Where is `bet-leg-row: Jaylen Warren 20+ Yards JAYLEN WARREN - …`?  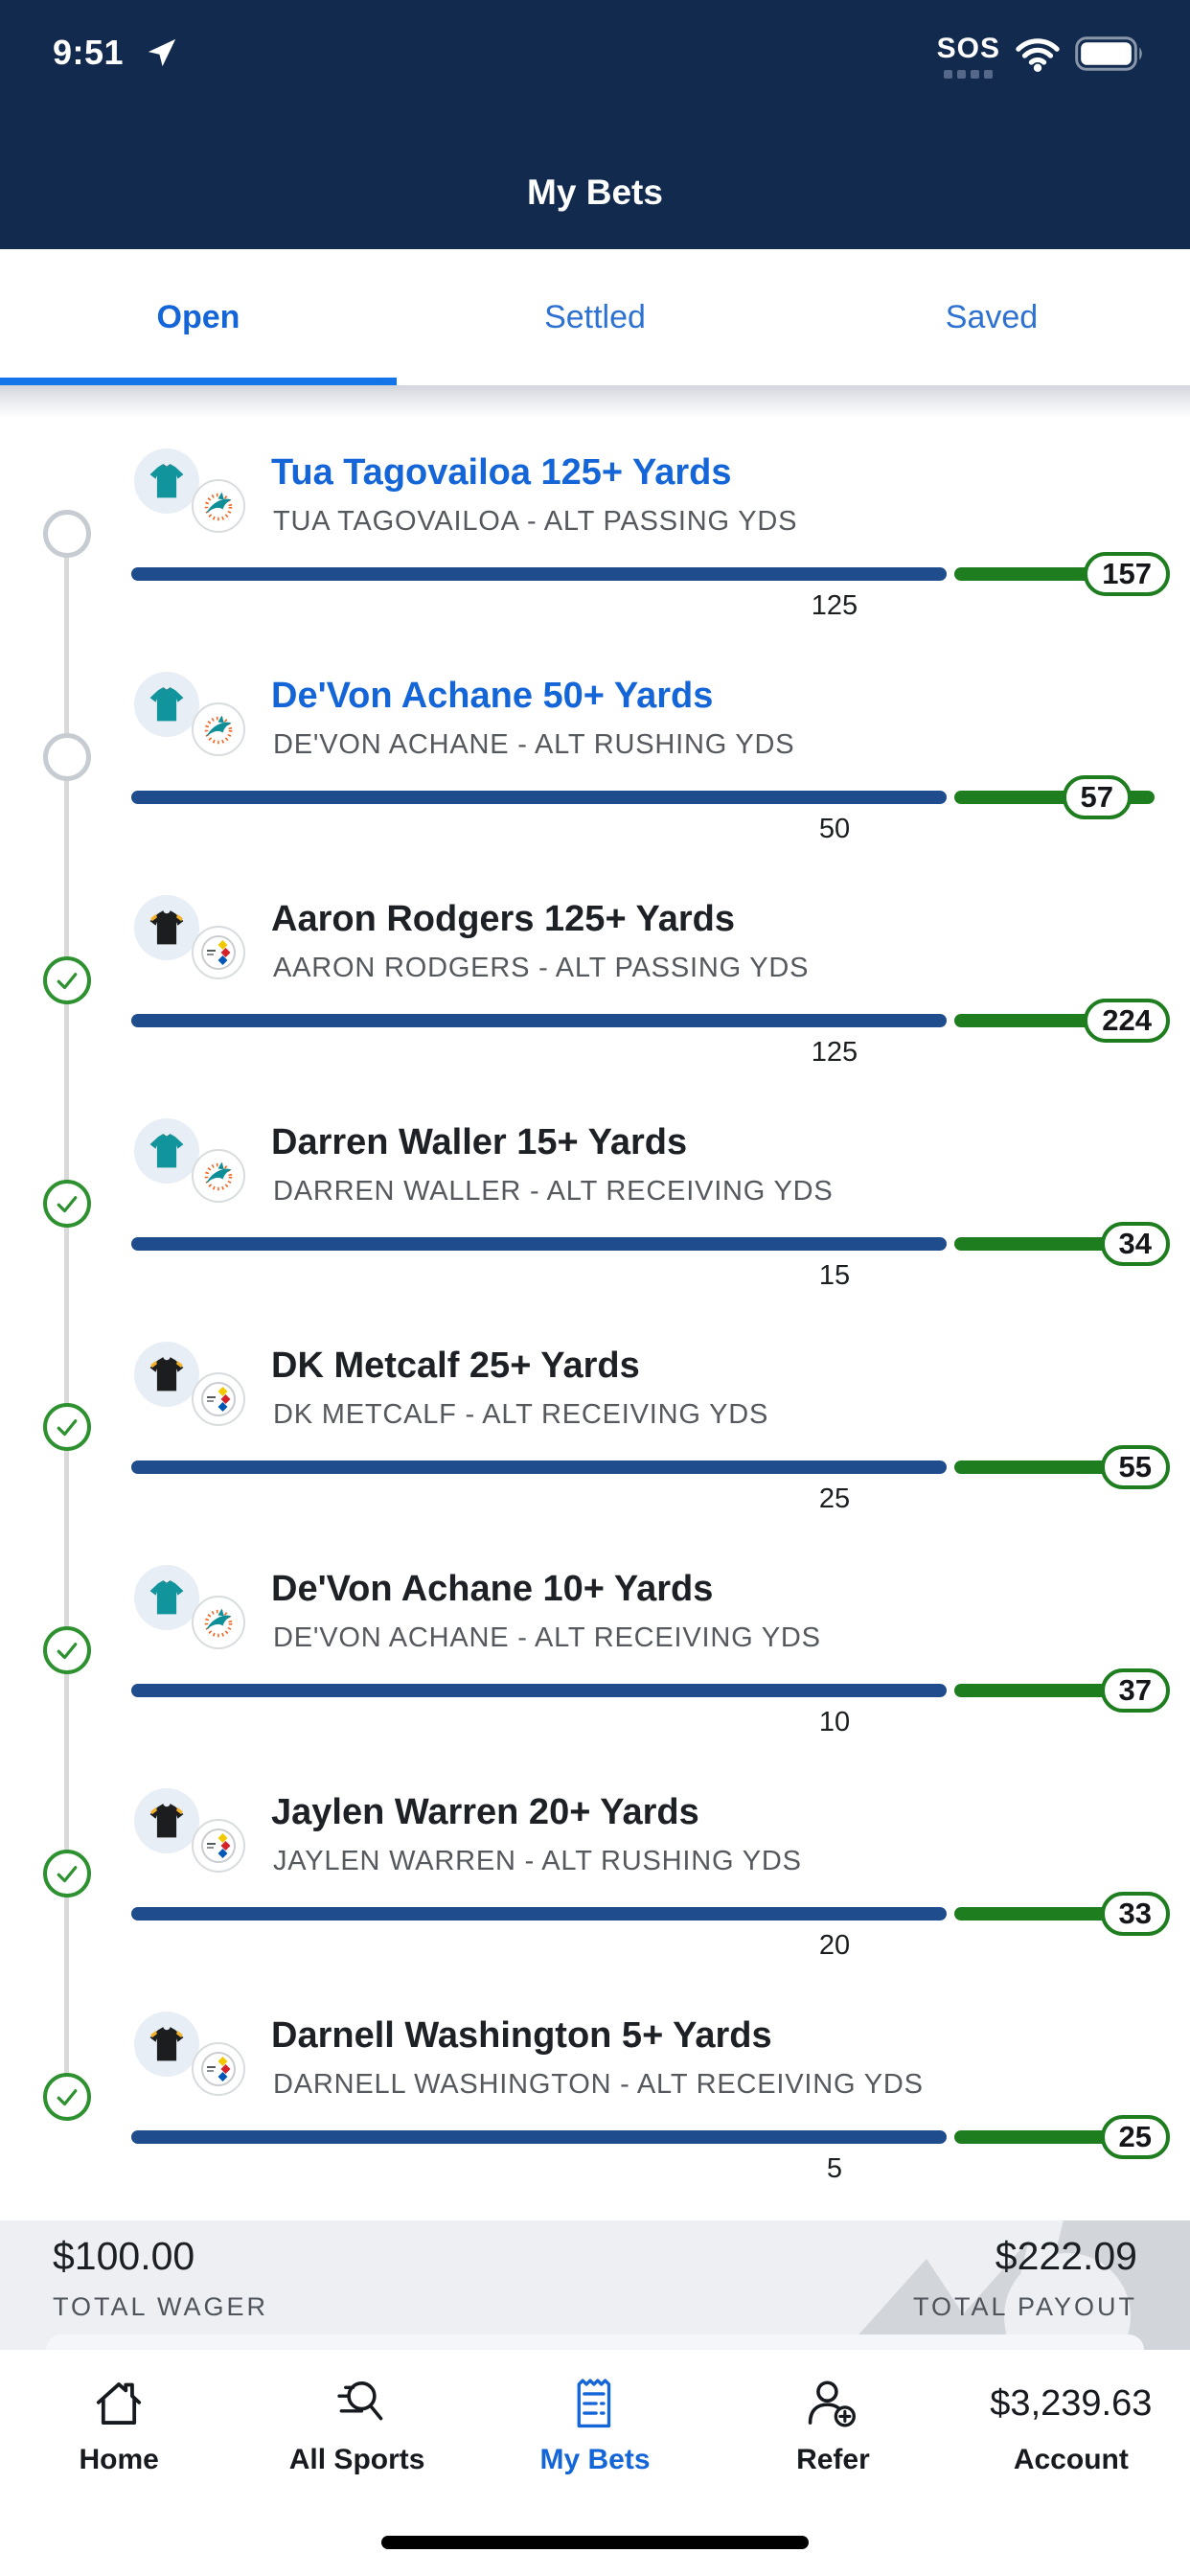
bet-leg-row: Jaylen Warren 20+ Yards JAYLEN WARREN - … is located at coordinates (595, 1888).